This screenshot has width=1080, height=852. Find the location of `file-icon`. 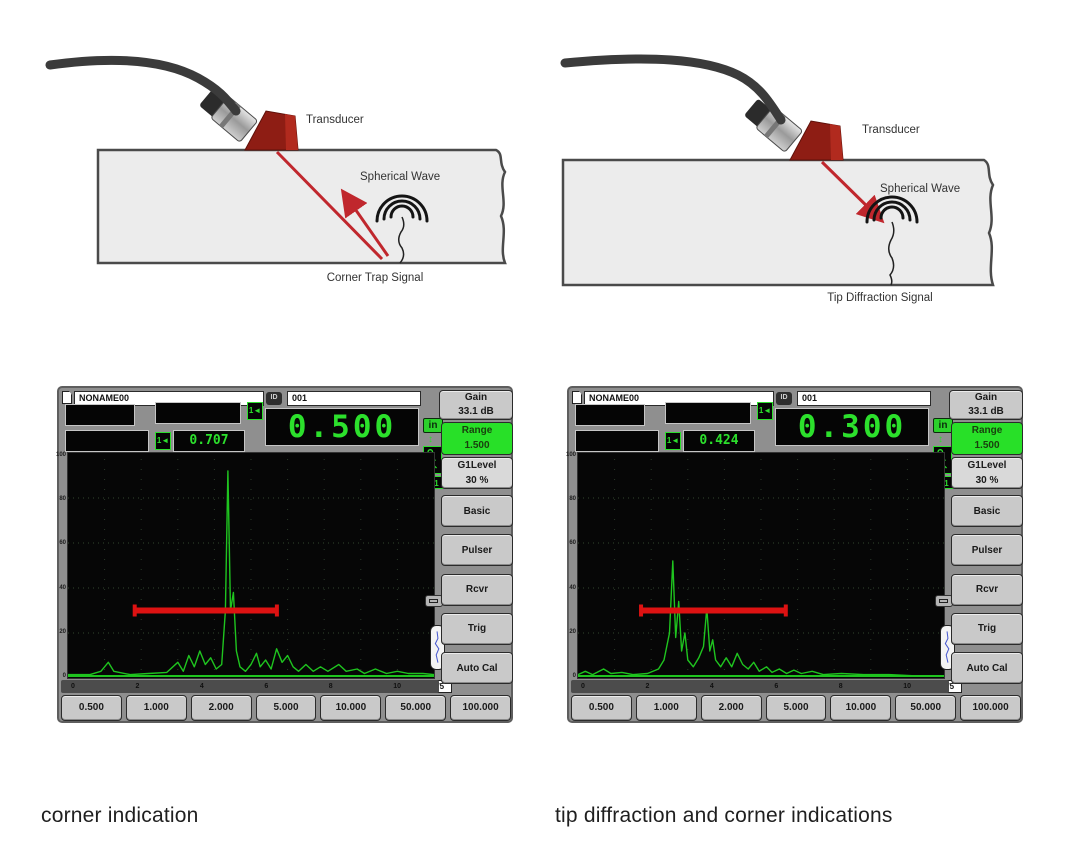

file-icon is located at coordinates (577, 397).